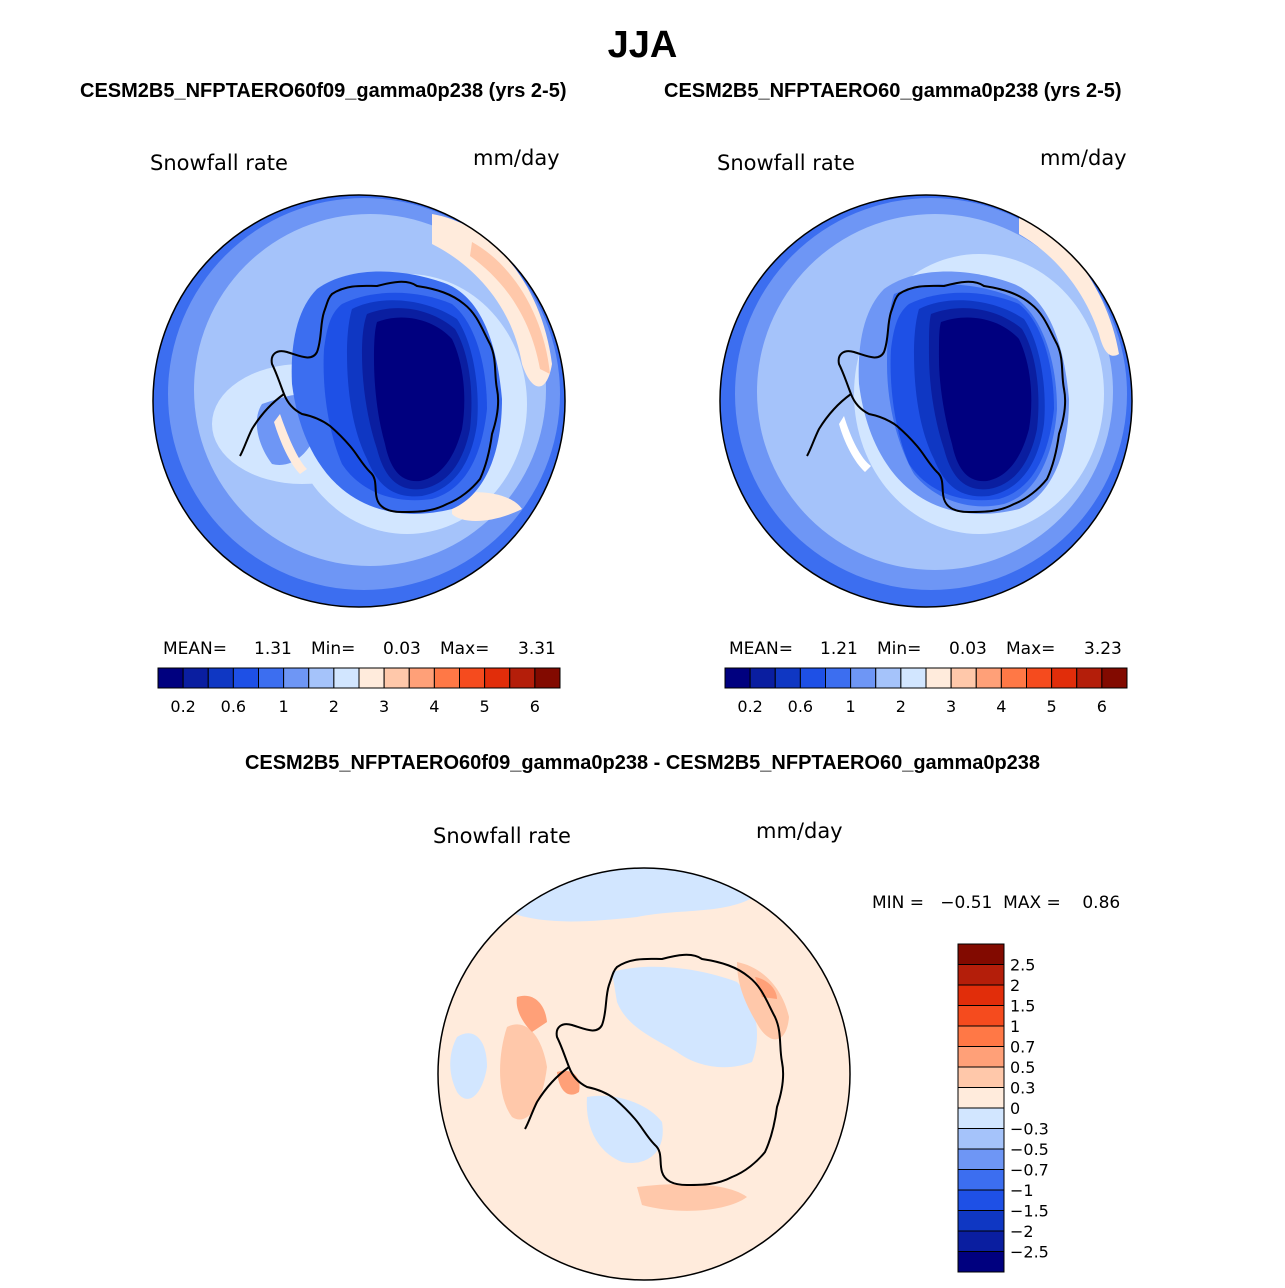 Image resolution: width=1285 pixels, height=1288 pixels. Describe the element at coordinates (761, 649) in the screenshot. I see `right-mean-label: MEAN=` at that location.